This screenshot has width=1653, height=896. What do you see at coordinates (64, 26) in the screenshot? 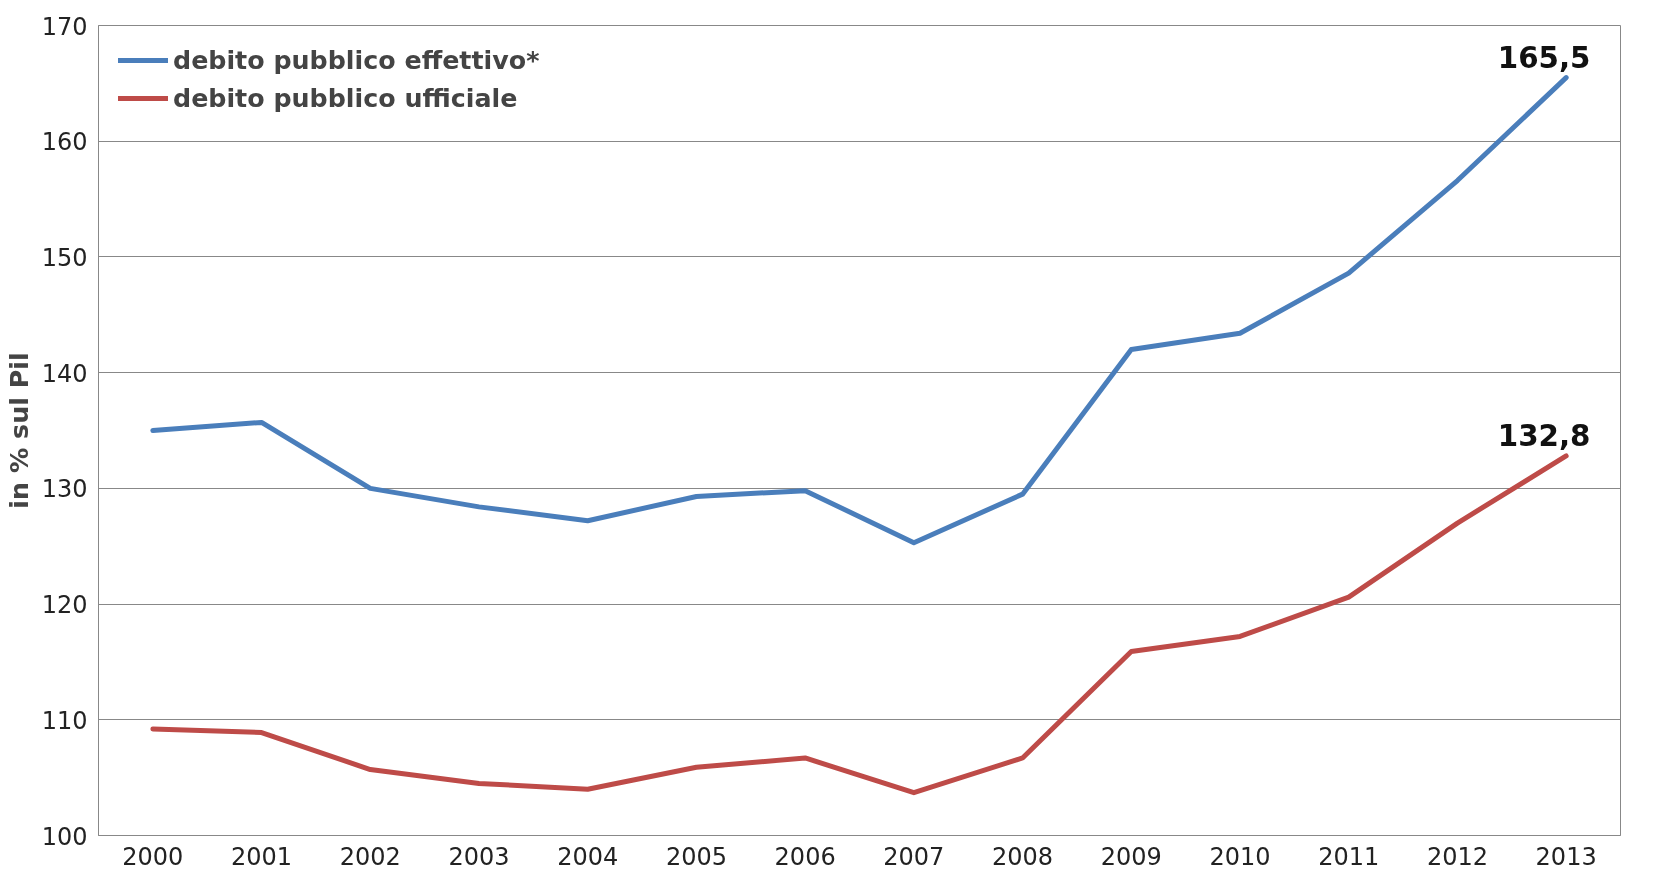
I see `y-tick-label: 170` at bounding box center [64, 26].